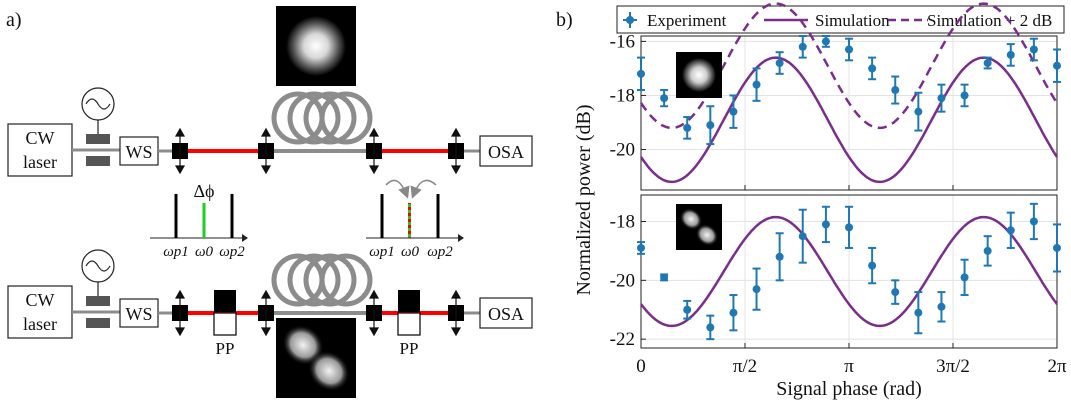  What do you see at coordinates (232, 252) in the screenshot?
I see `omega-p2-label: ωp2` at bounding box center [232, 252].